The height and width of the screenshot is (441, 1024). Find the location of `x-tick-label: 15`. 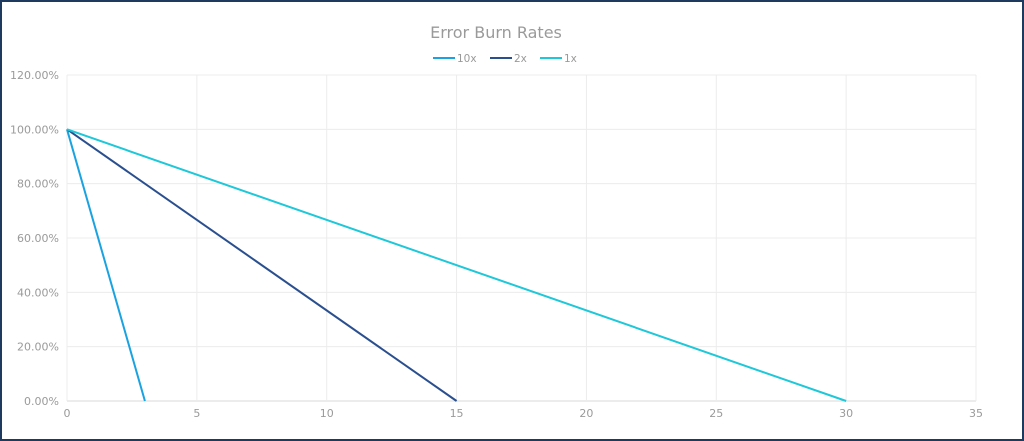

x-tick-label: 15 is located at coordinates (457, 413).